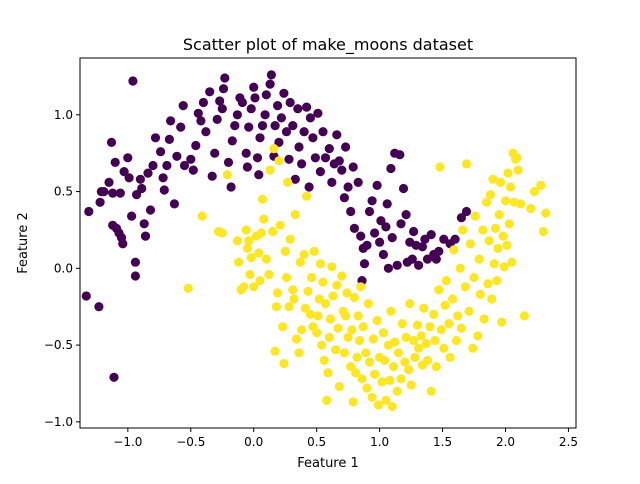 The height and width of the screenshot is (484, 640). What do you see at coordinates (505, 442) in the screenshot?
I see `x-tick-label: 2.0` at bounding box center [505, 442].